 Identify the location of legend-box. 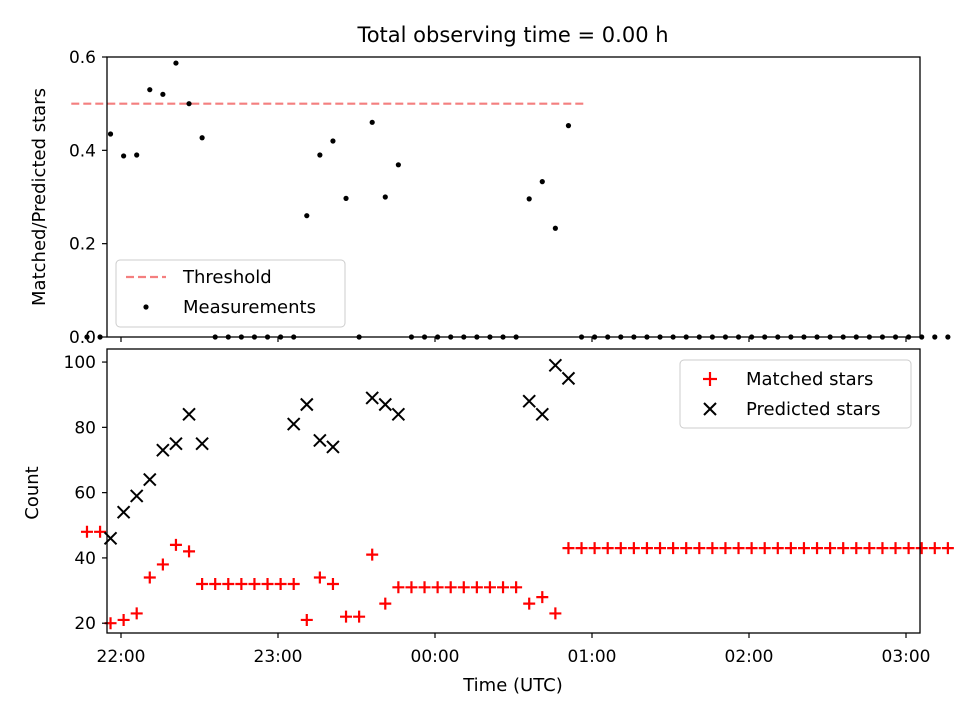
(795, 394).